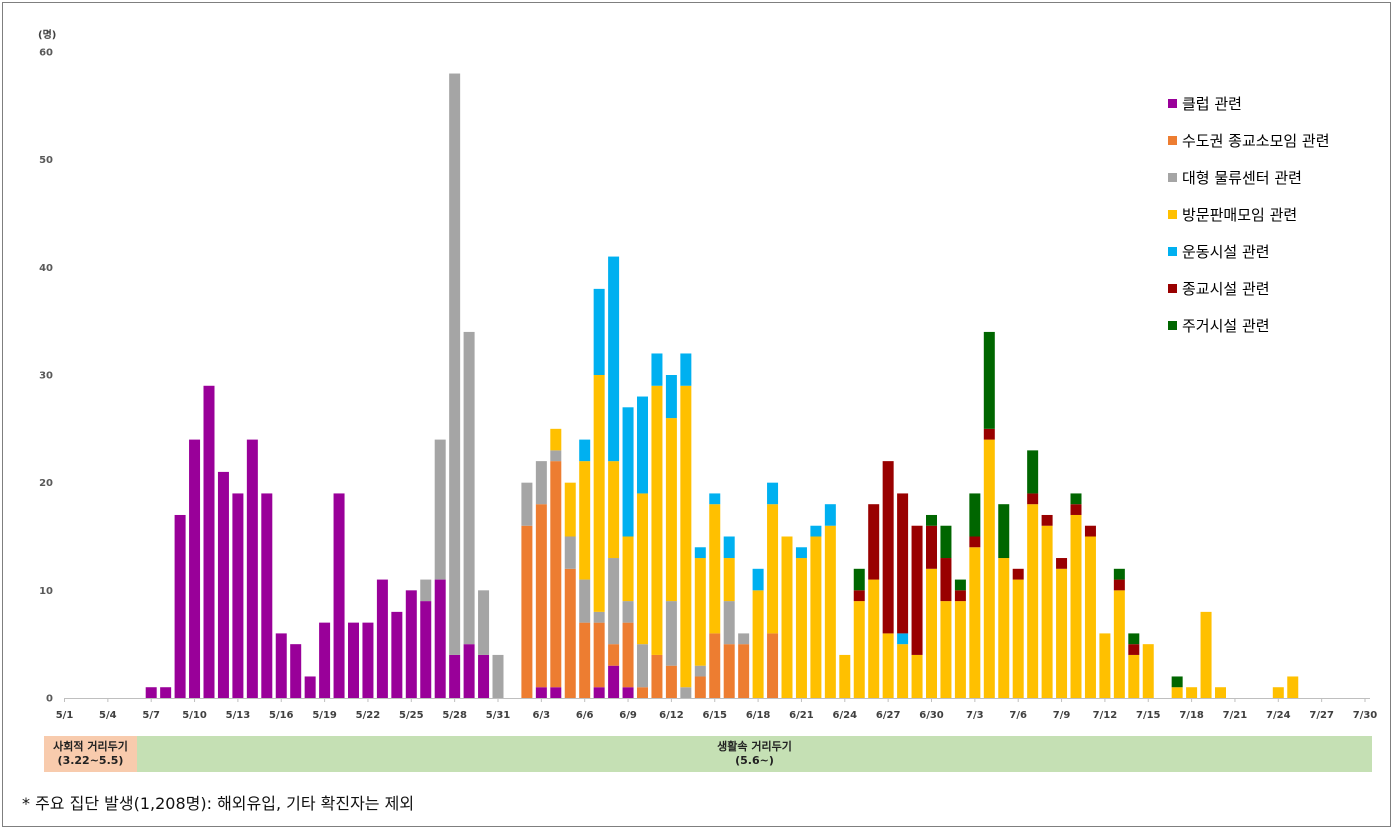 Image resolution: width=1395 pixels, height=831 pixels. Describe the element at coordinates (281, 715) in the screenshot. I see `x-tick-label: 5/16` at that location.